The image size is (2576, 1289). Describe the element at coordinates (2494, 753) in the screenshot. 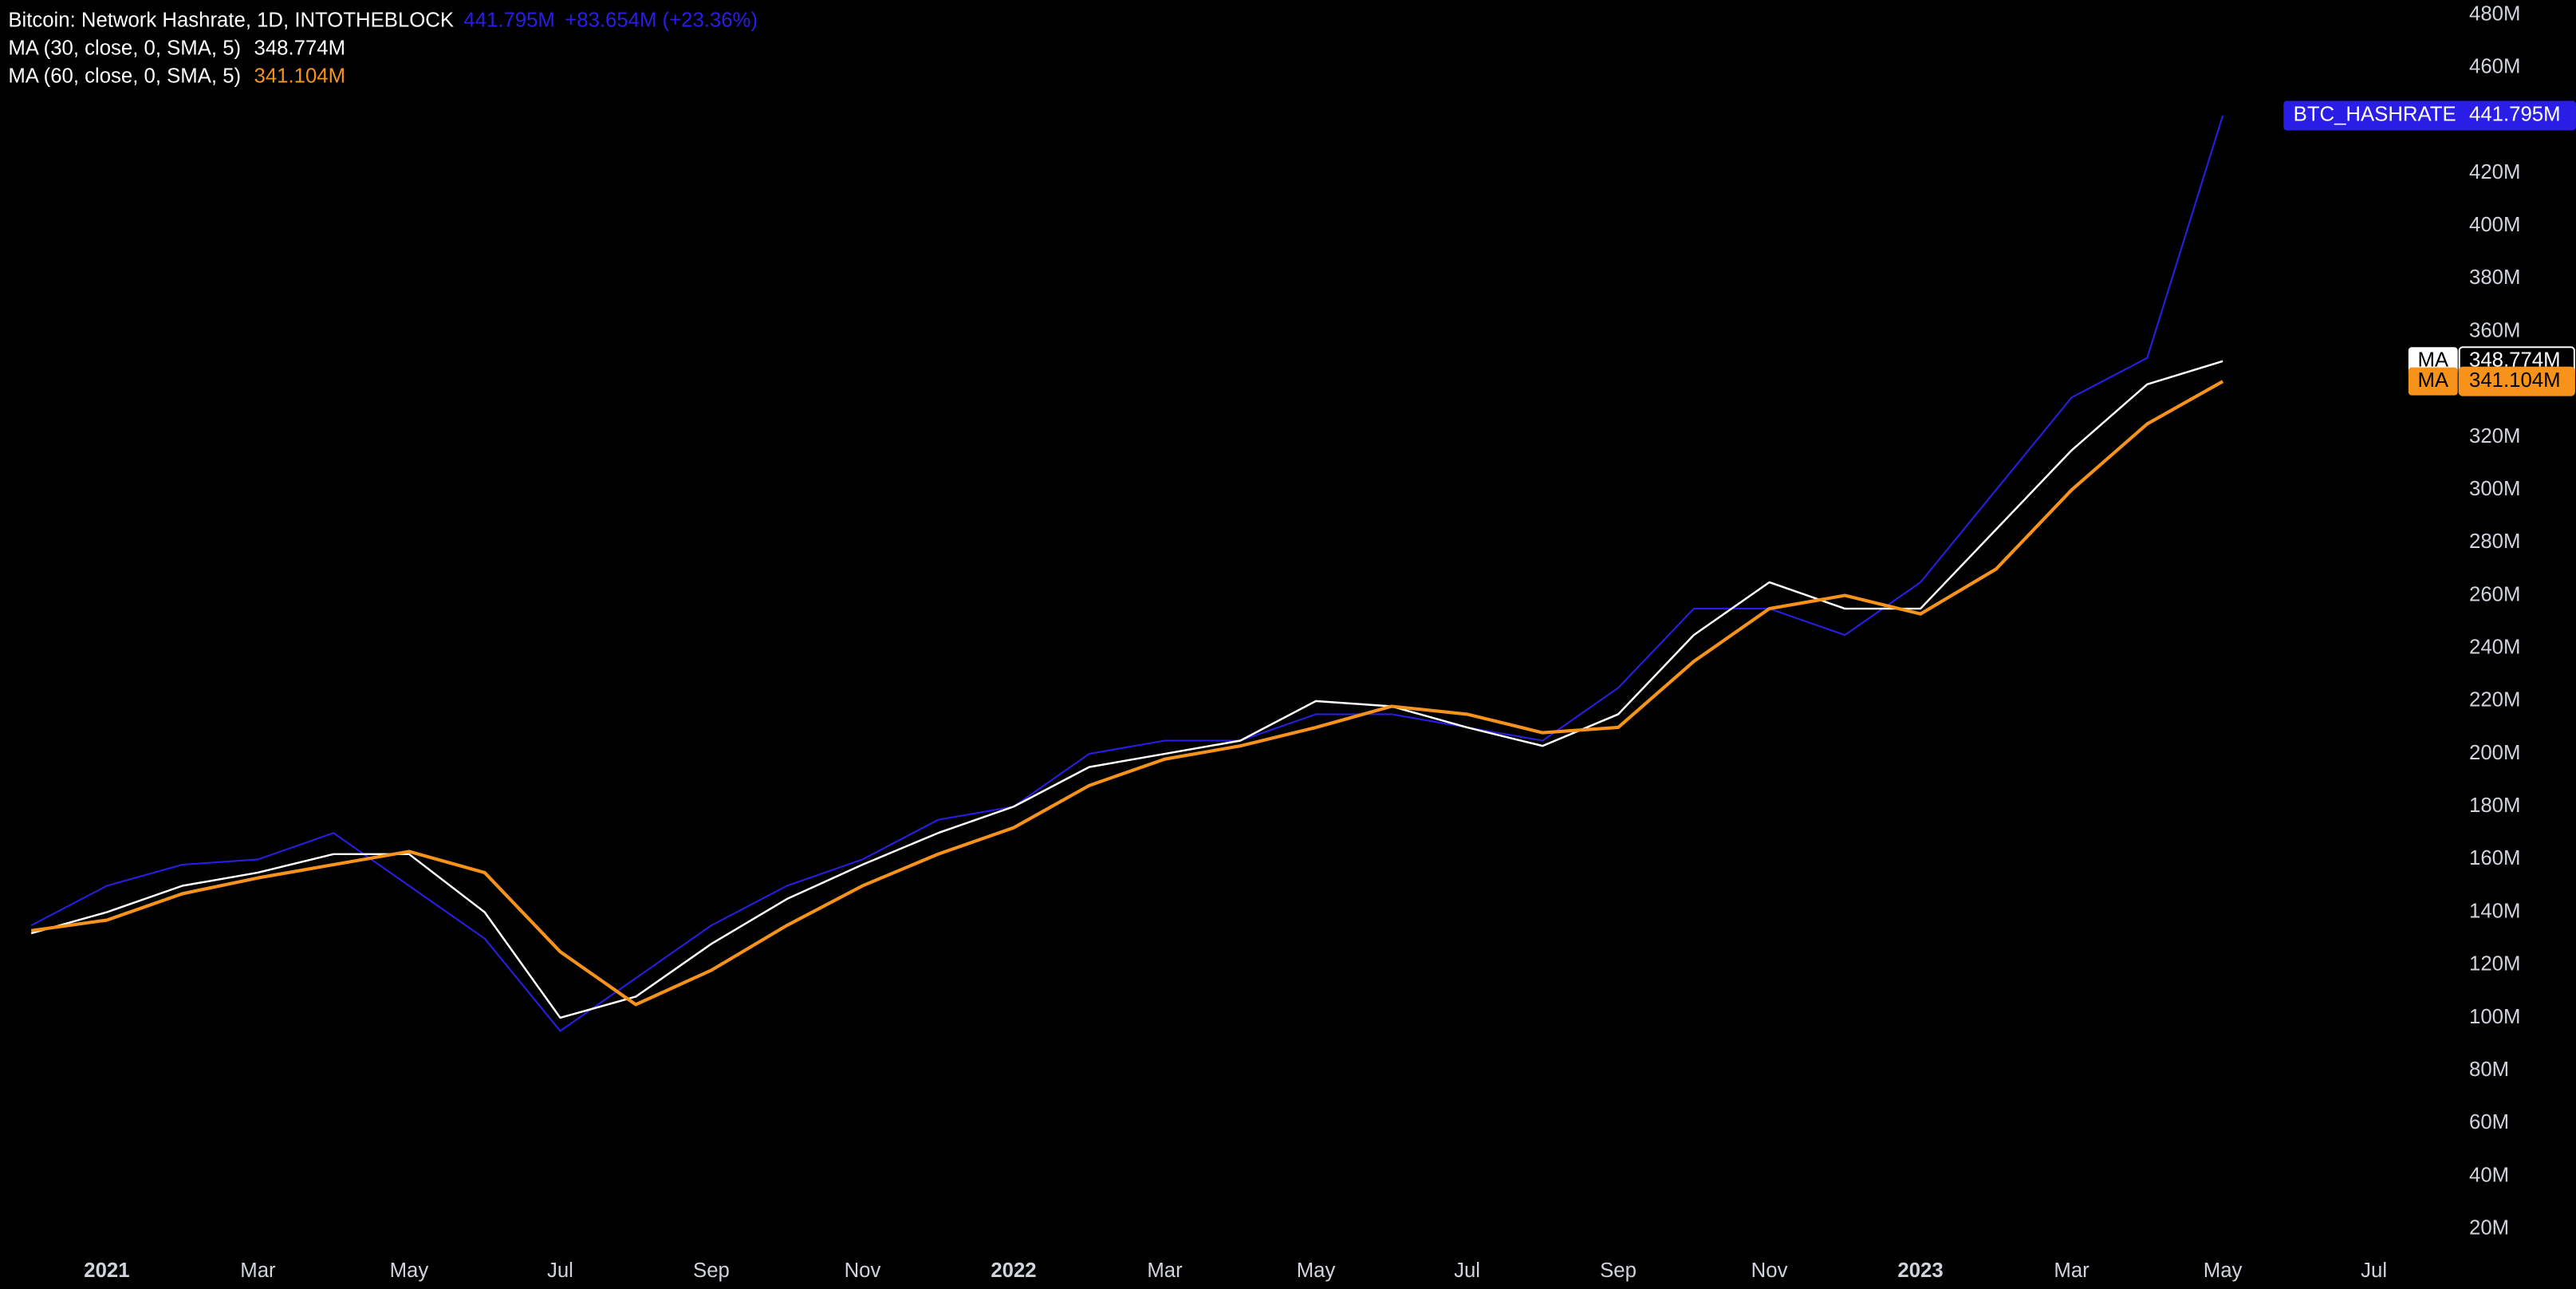

I see `y-tick-label: 200M` at that location.